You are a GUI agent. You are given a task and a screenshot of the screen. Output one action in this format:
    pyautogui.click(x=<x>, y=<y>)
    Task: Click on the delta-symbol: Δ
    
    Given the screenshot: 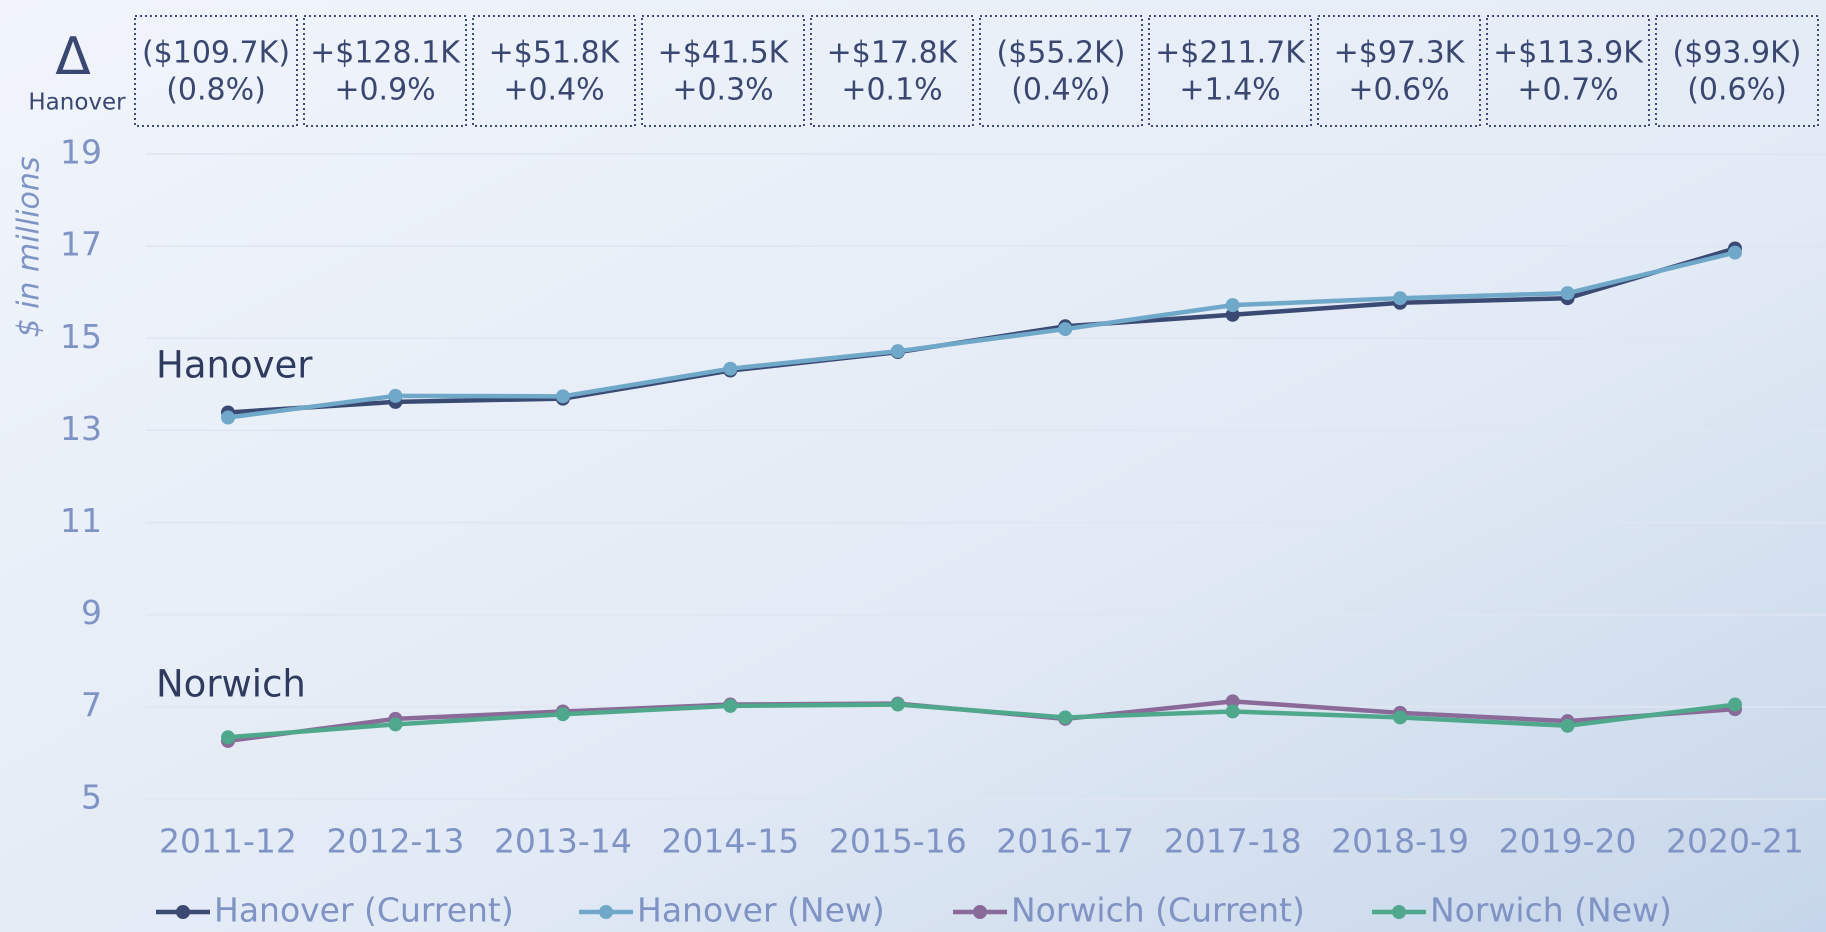 What is the action you would take?
    pyautogui.click(x=73, y=57)
    